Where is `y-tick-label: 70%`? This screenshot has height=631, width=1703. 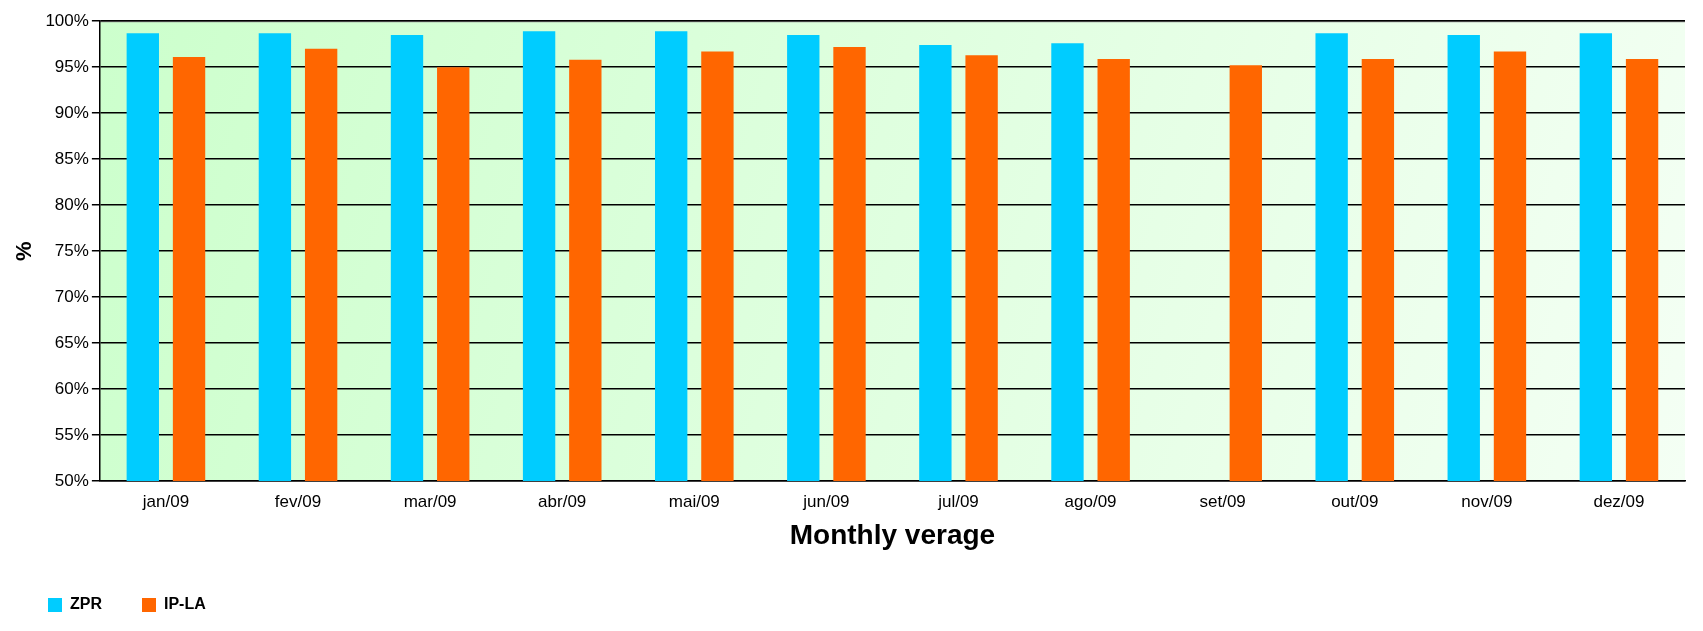
y-tick-label: 70% is located at coordinates (71, 296).